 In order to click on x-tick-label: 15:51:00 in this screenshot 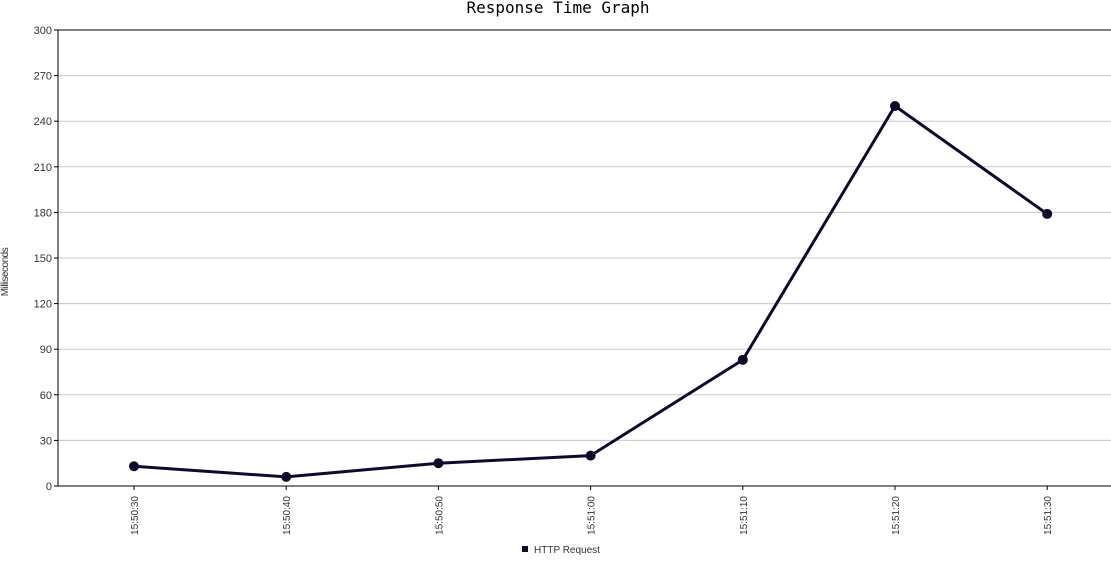, I will do `click(592, 515)`.